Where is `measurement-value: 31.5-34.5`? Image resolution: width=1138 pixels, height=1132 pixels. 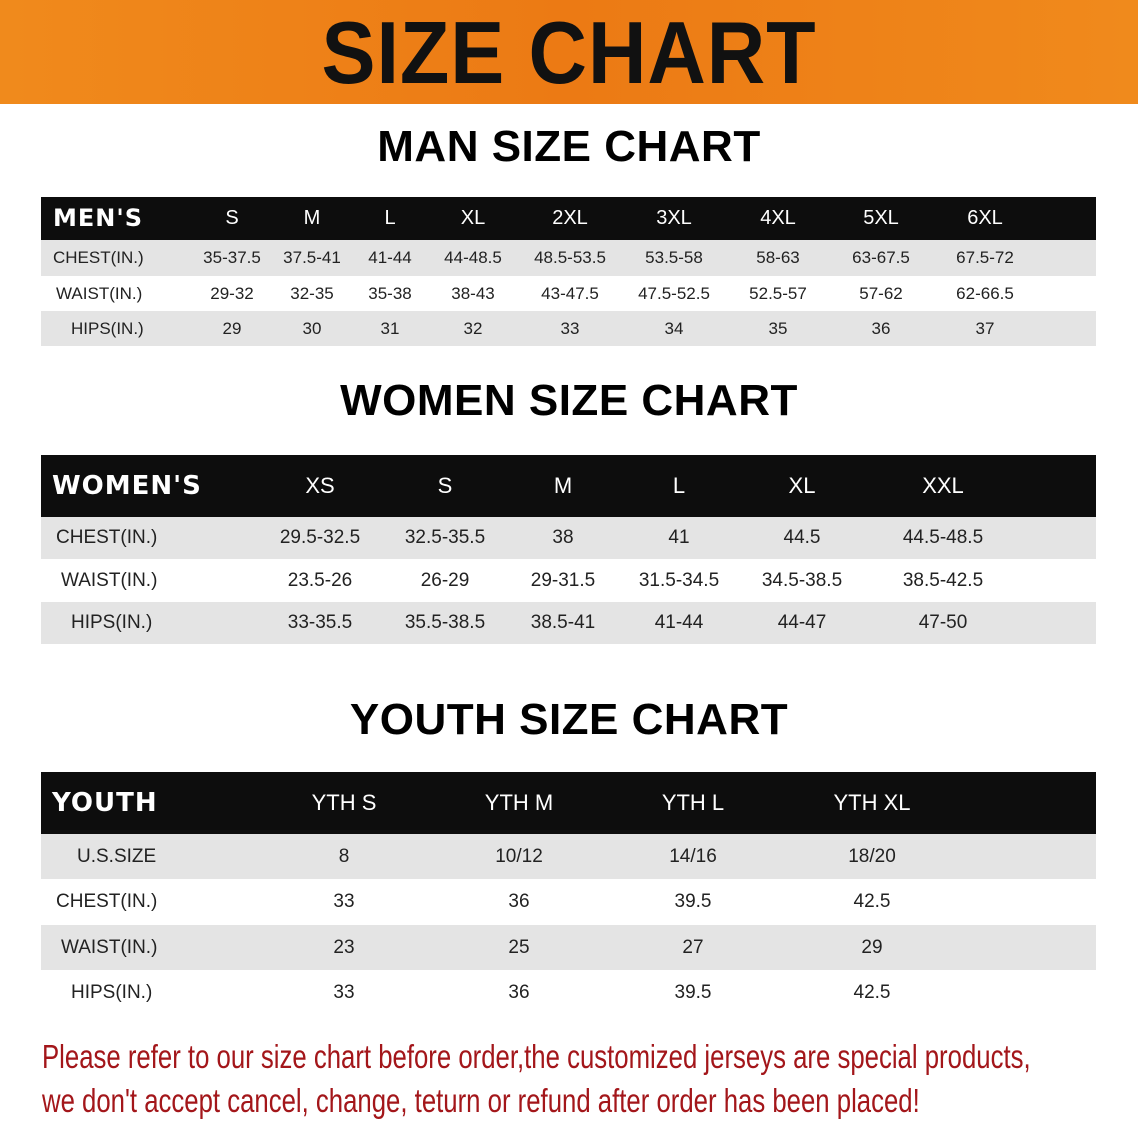 measurement-value: 31.5-34.5 is located at coordinates (679, 580).